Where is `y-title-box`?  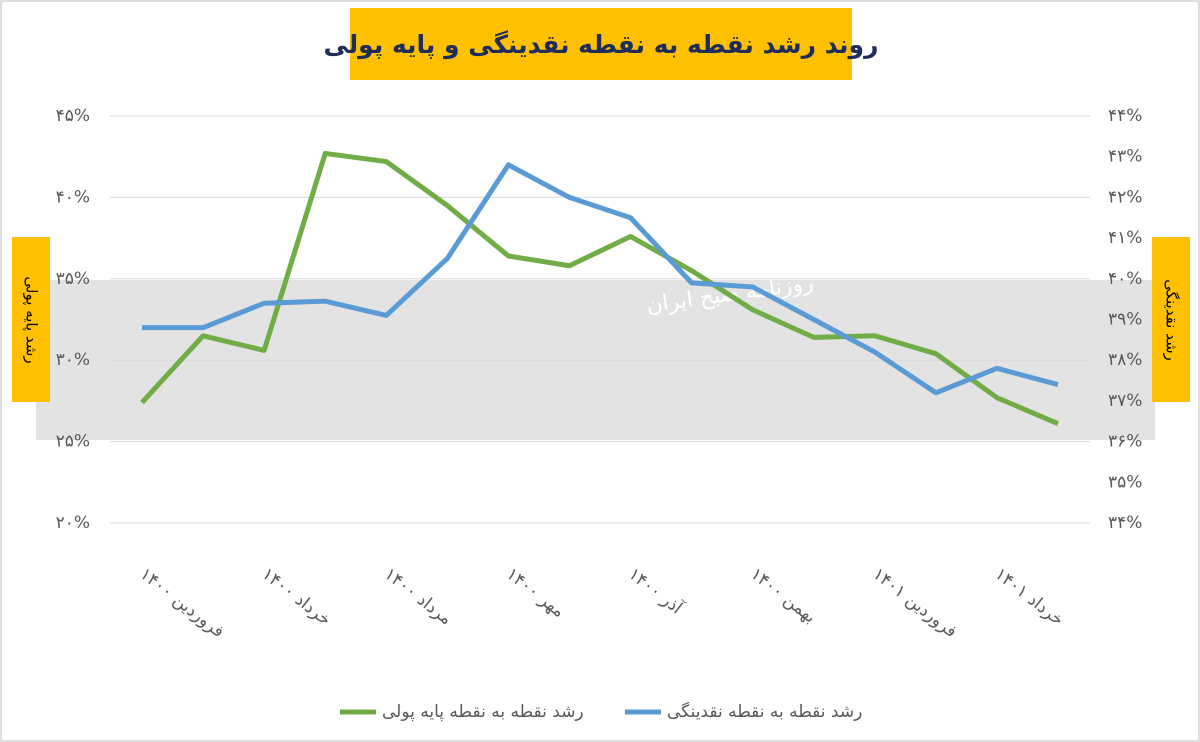 y-title-box is located at coordinates (31, 319).